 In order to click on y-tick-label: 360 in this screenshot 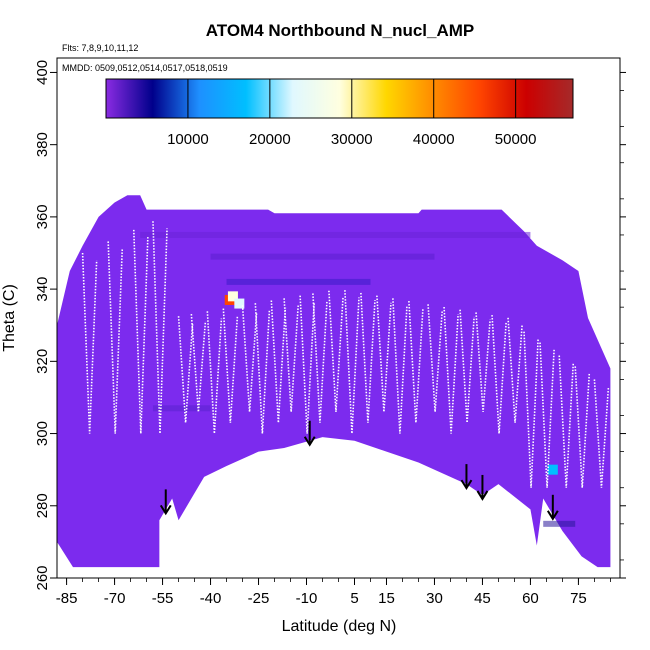, I will do `click(42, 216)`.